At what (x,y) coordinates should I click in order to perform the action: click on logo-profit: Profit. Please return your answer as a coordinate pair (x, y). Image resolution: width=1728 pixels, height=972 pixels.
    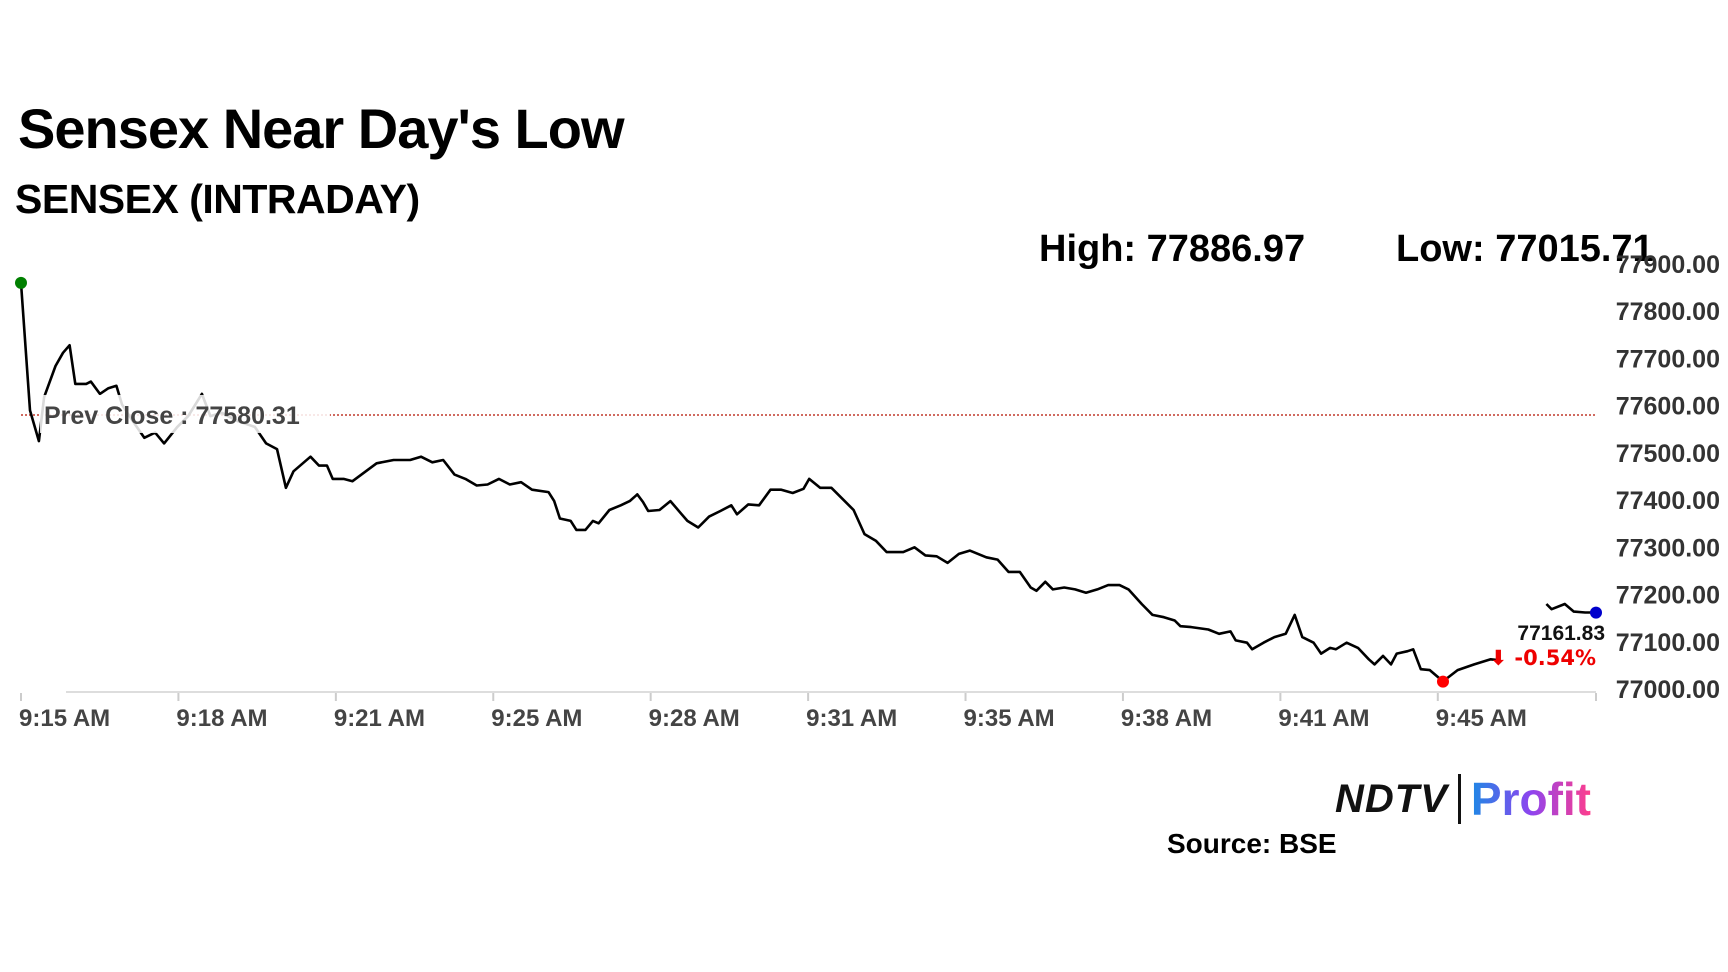
    Looking at the image, I should click on (1530, 799).